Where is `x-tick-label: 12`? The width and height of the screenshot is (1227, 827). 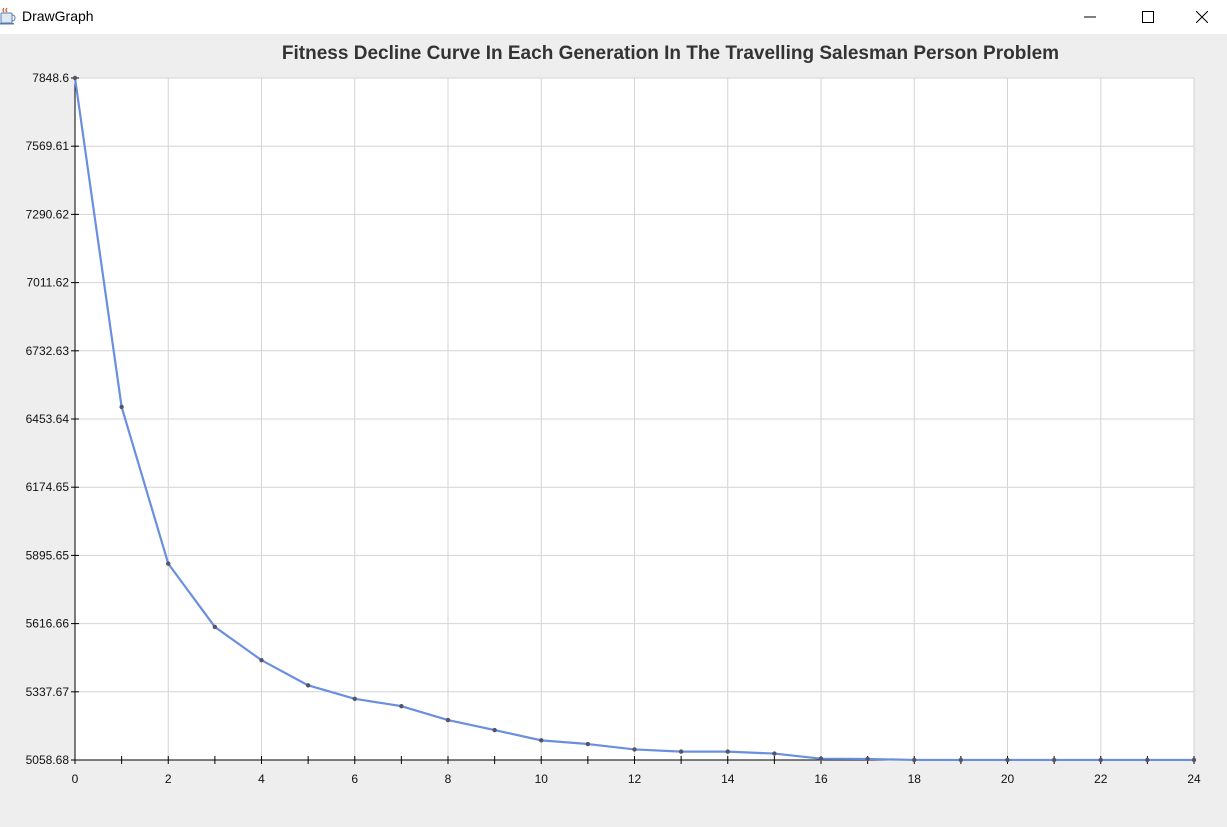
x-tick-label: 12 is located at coordinates (635, 779).